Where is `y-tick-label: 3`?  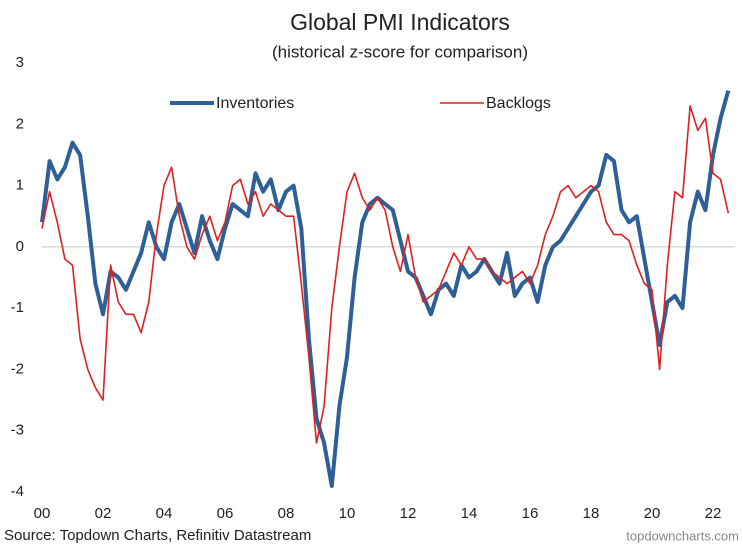
y-tick-label: 3 is located at coordinates (20, 62).